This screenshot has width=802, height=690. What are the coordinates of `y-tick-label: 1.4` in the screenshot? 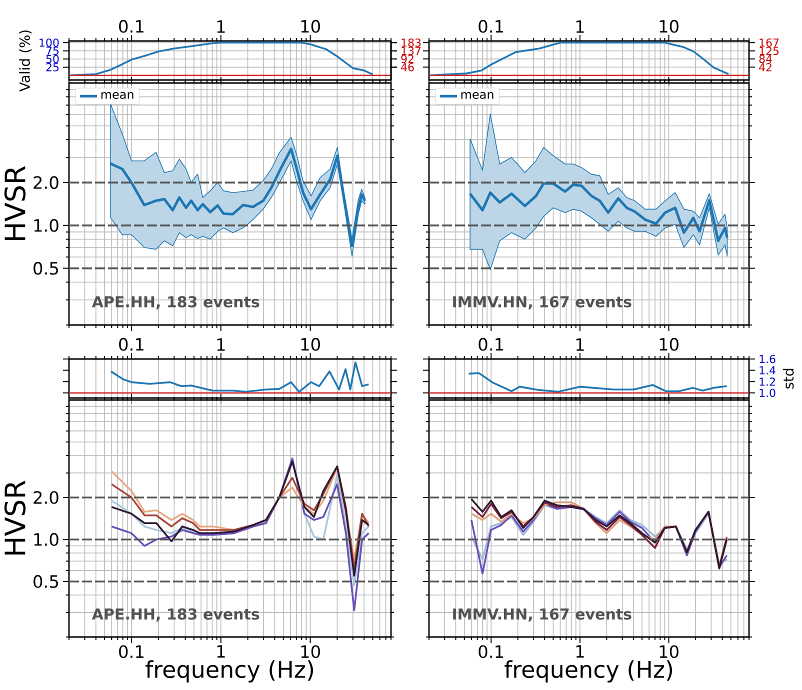 It's located at (768, 370).